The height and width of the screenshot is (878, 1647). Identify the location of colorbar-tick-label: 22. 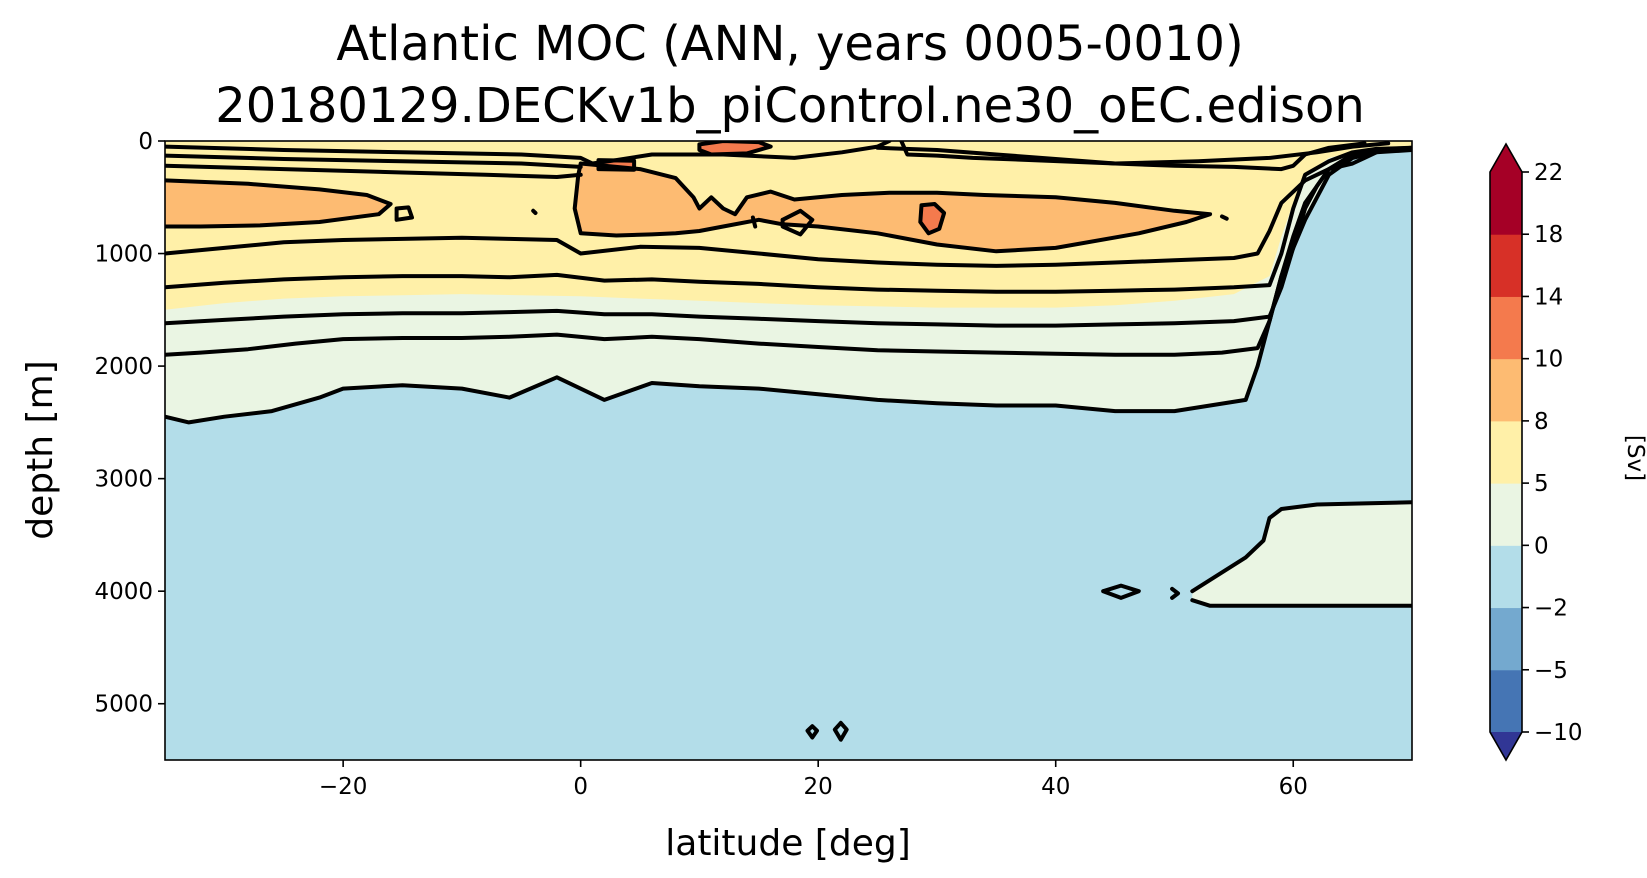
(1548, 173).